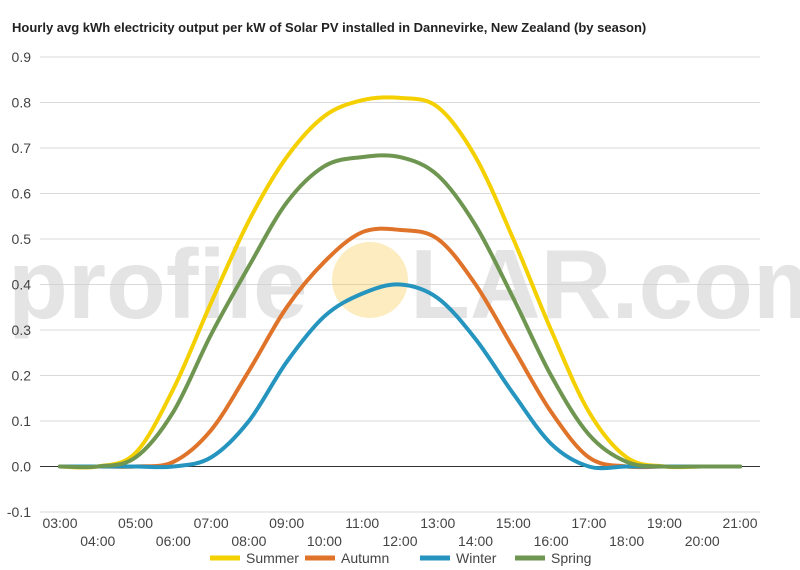  What do you see at coordinates (605, 284) in the screenshot?
I see `watermark-text-right: LAR.com` at bounding box center [605, 284].